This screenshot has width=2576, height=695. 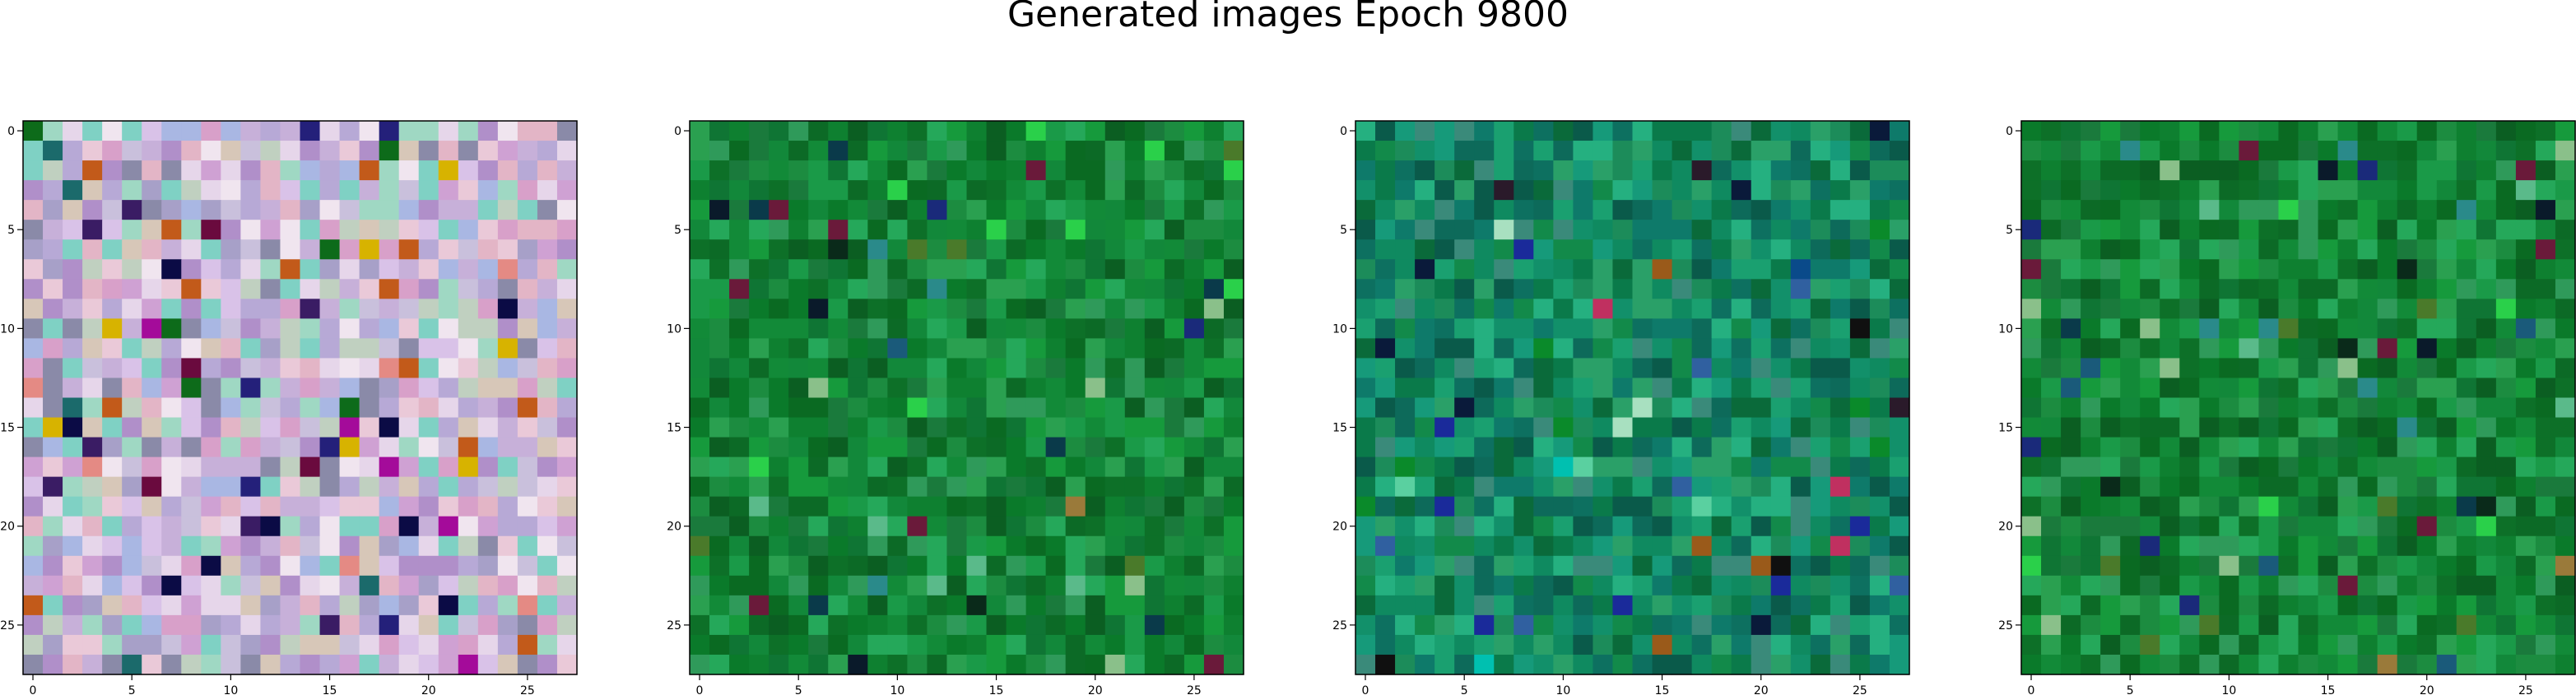 I want to click on x-tick-label: 5, so click(x=2130, y=689).